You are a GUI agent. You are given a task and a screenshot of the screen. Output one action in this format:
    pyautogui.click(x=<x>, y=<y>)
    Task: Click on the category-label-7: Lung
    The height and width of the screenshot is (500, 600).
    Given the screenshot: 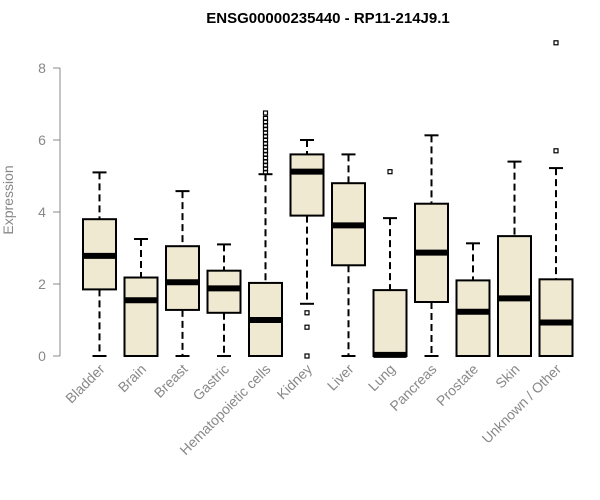 What is the action you would take?
    pyautogui.click(x=381, y=377)
    